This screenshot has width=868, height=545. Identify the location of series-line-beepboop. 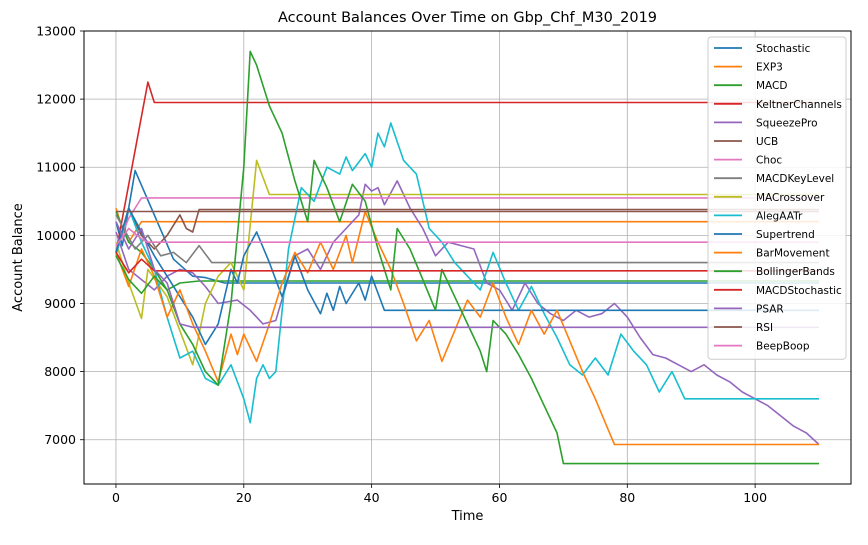
(467, 237).